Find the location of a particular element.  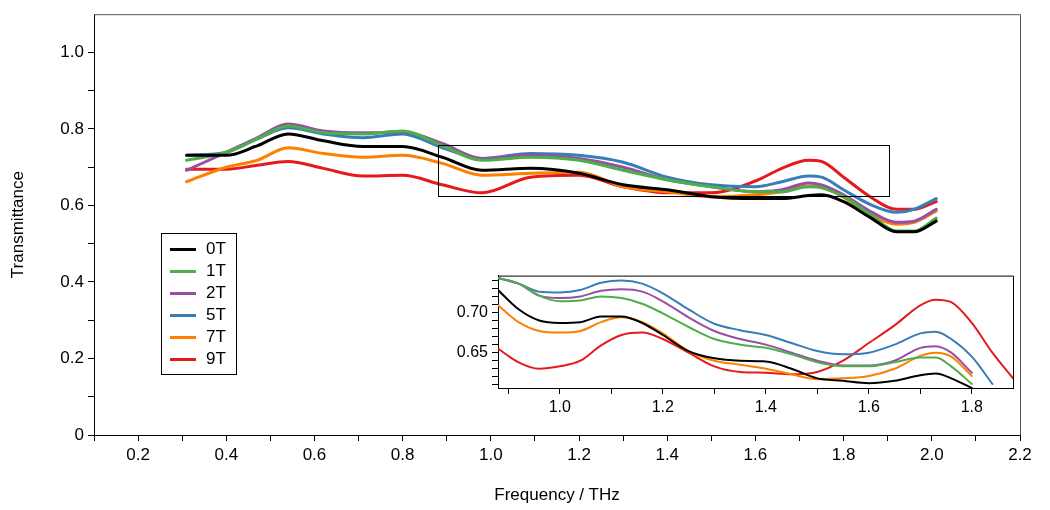

y-tick-label: 0.6 is located at coordinates (72, 205).